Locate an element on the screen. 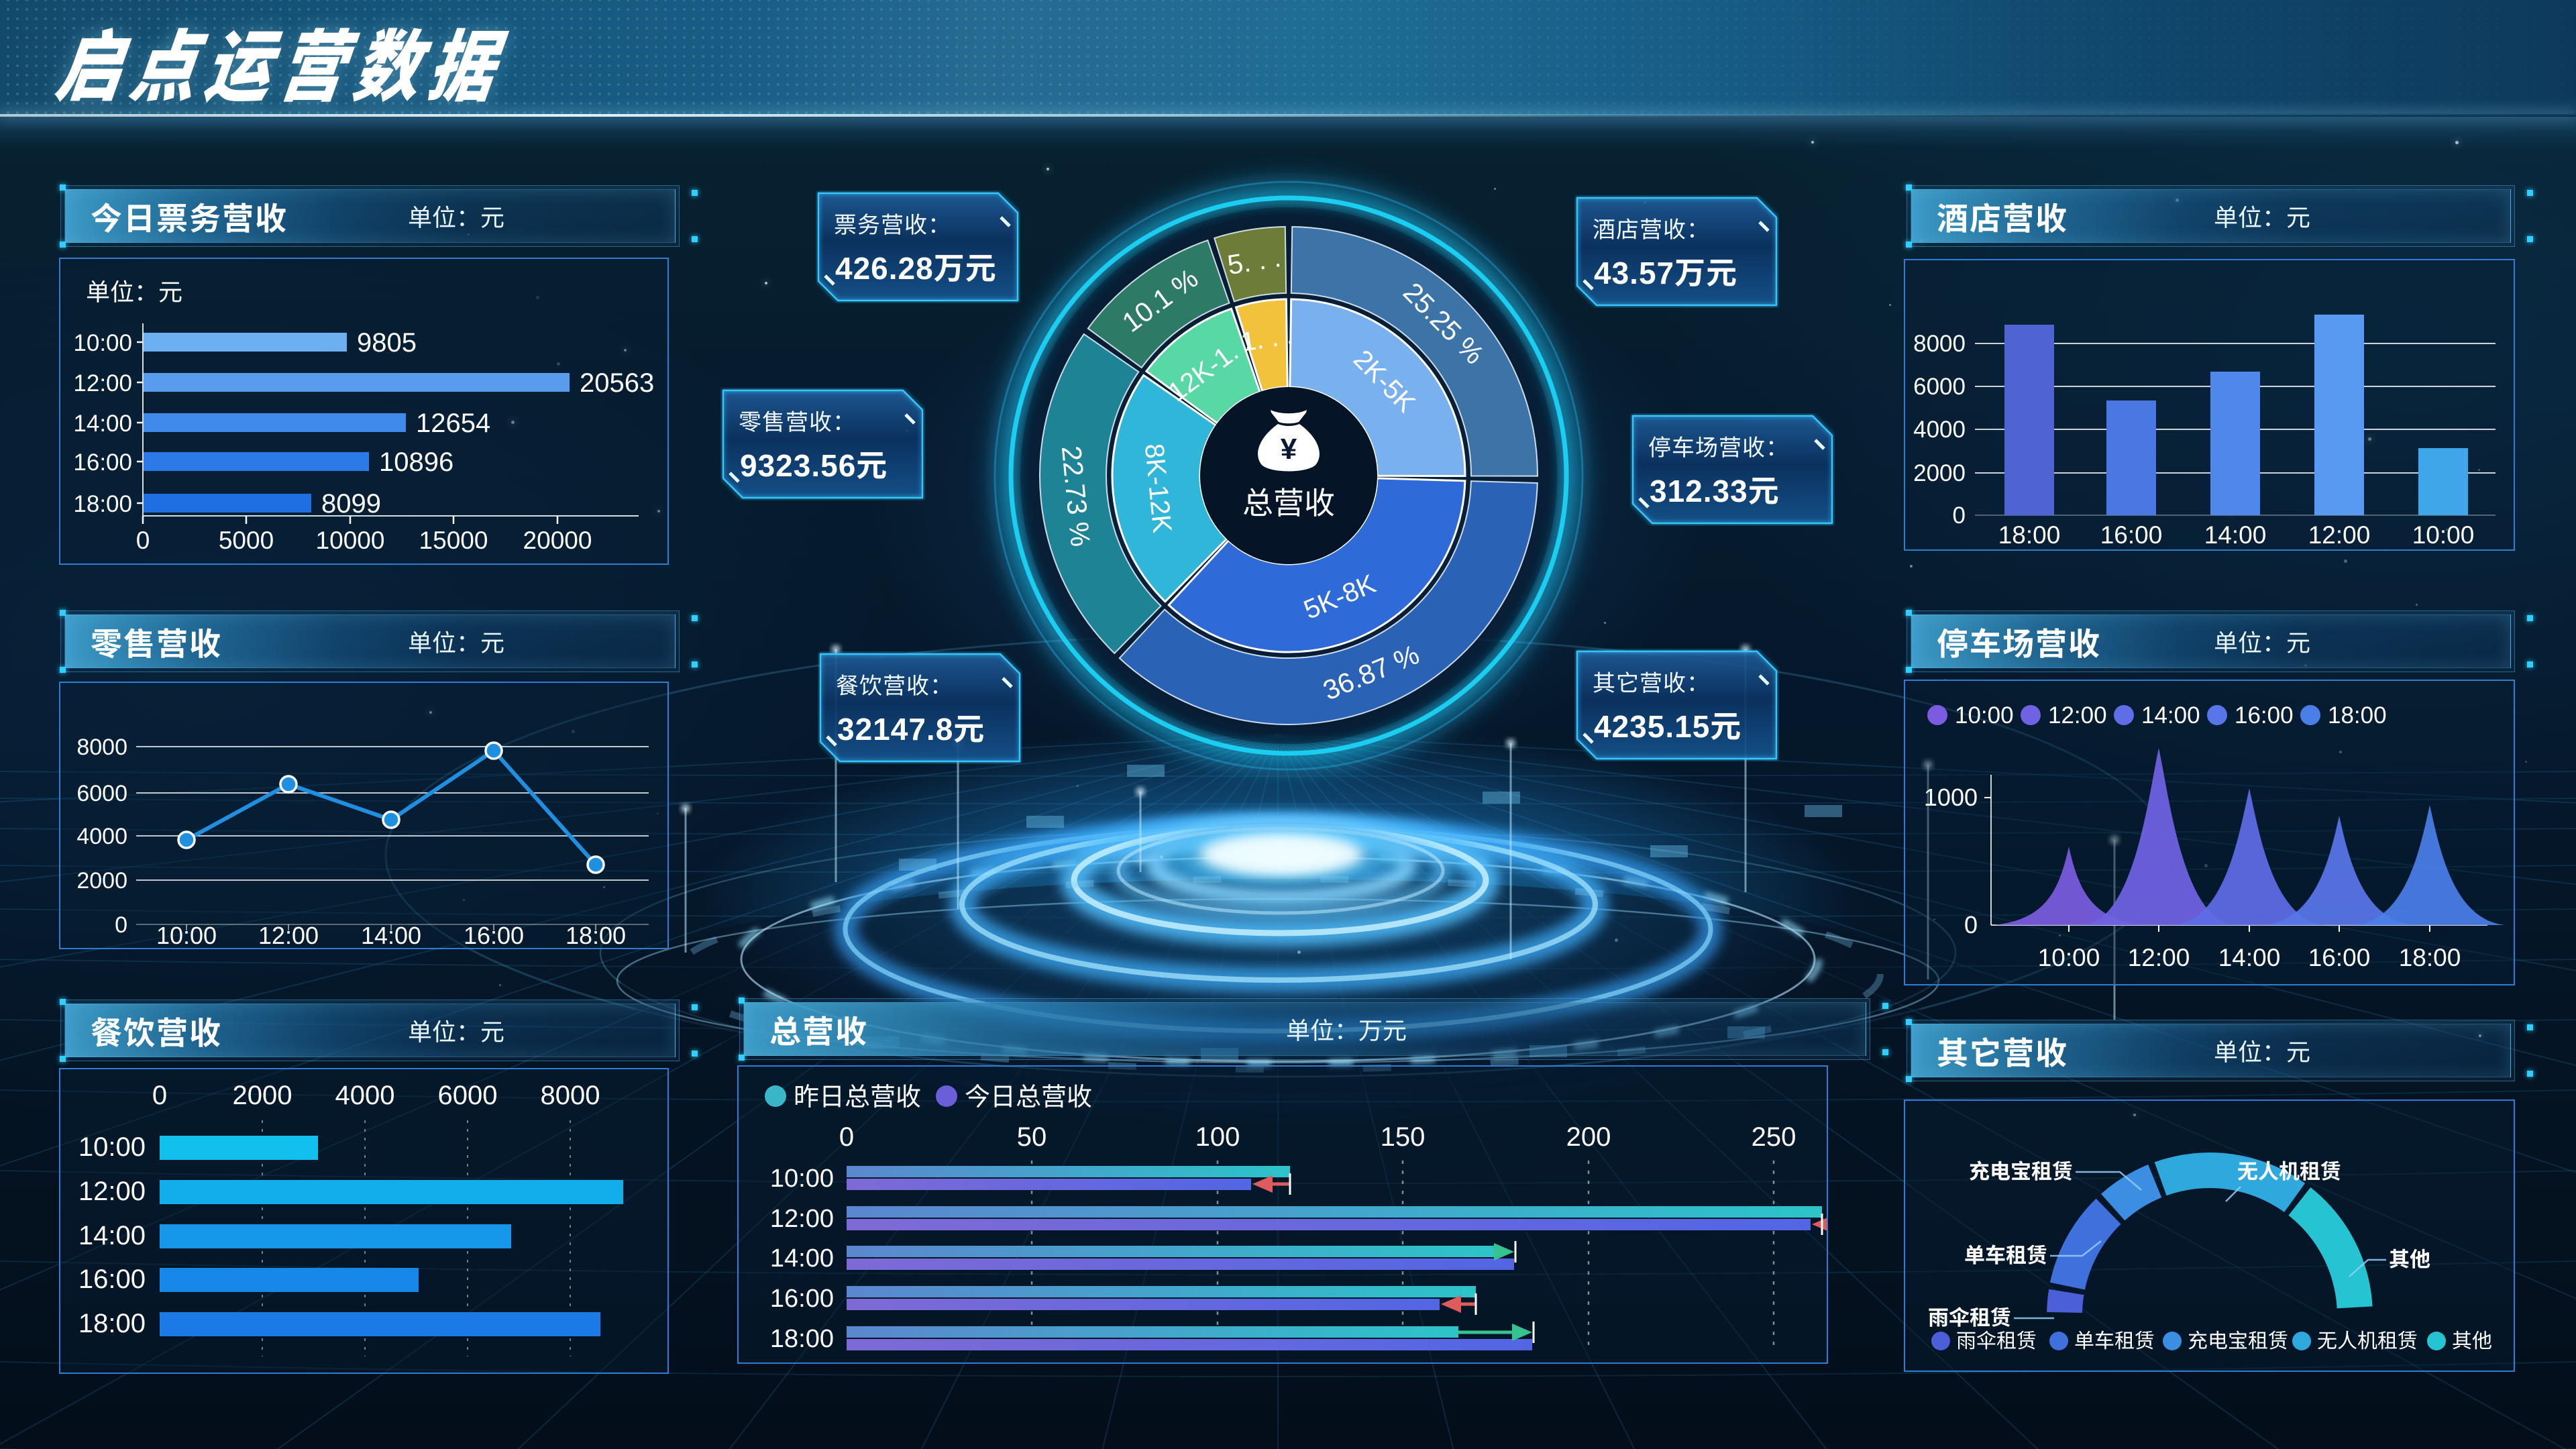 The image size is (2576, 1449). svg-text: 总营收 is located at coordinates (1288, 501).